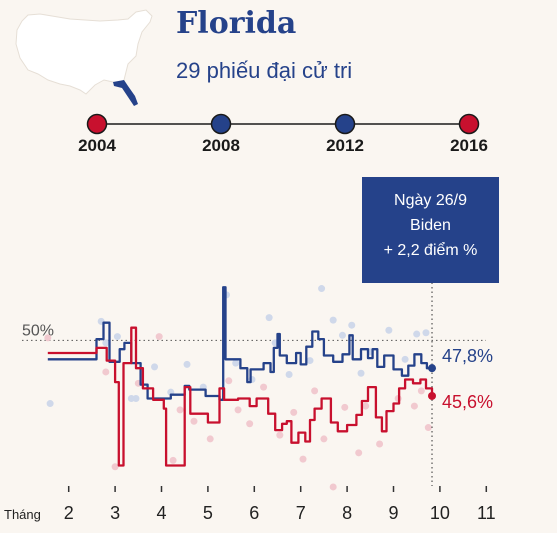 This screenshot has height=533, width=557. Describe the element at coordinates (280, 513) in the screenshot. I see `x-axis-tick-labels: 2 3 4 5 6 7 8 9 10 11` at that location.